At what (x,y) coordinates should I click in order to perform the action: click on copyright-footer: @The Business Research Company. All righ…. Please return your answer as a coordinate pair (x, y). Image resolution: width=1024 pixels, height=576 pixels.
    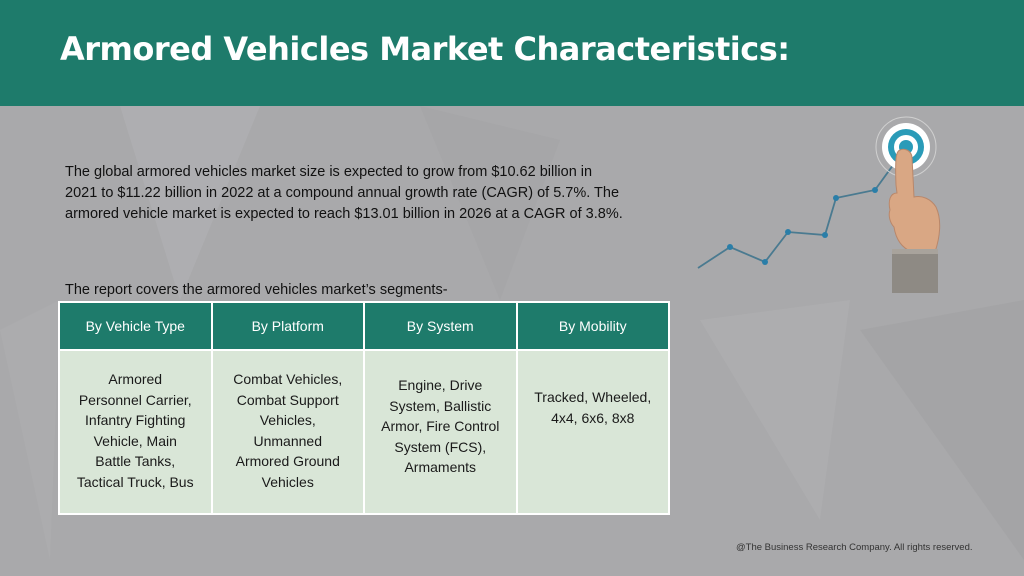
    Looking at the image, I should click on (854, 547).